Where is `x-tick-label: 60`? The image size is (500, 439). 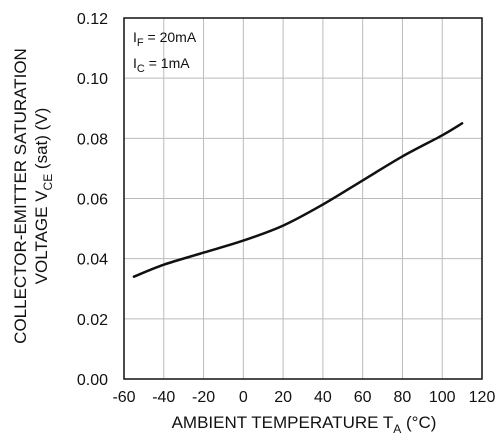
x-tick-label: 60 is located at coordinates (363, 397).